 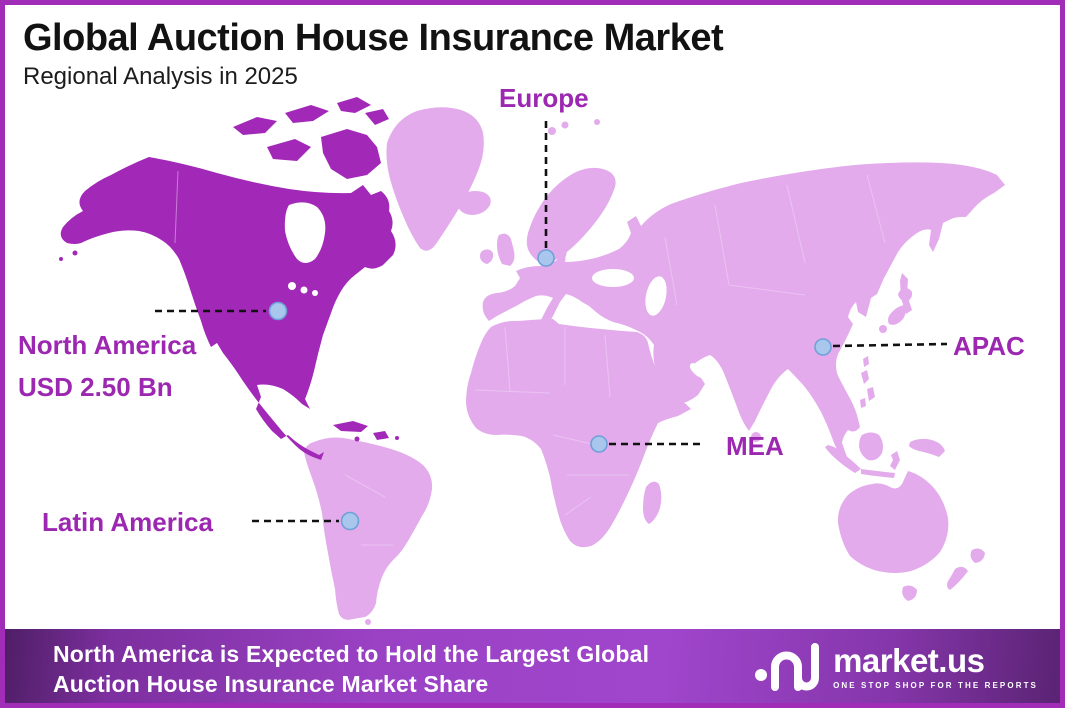 What do you see at coordinates (546, 258) in the screenshot?
I see `marker-europe` at bounding box center [546, 258].